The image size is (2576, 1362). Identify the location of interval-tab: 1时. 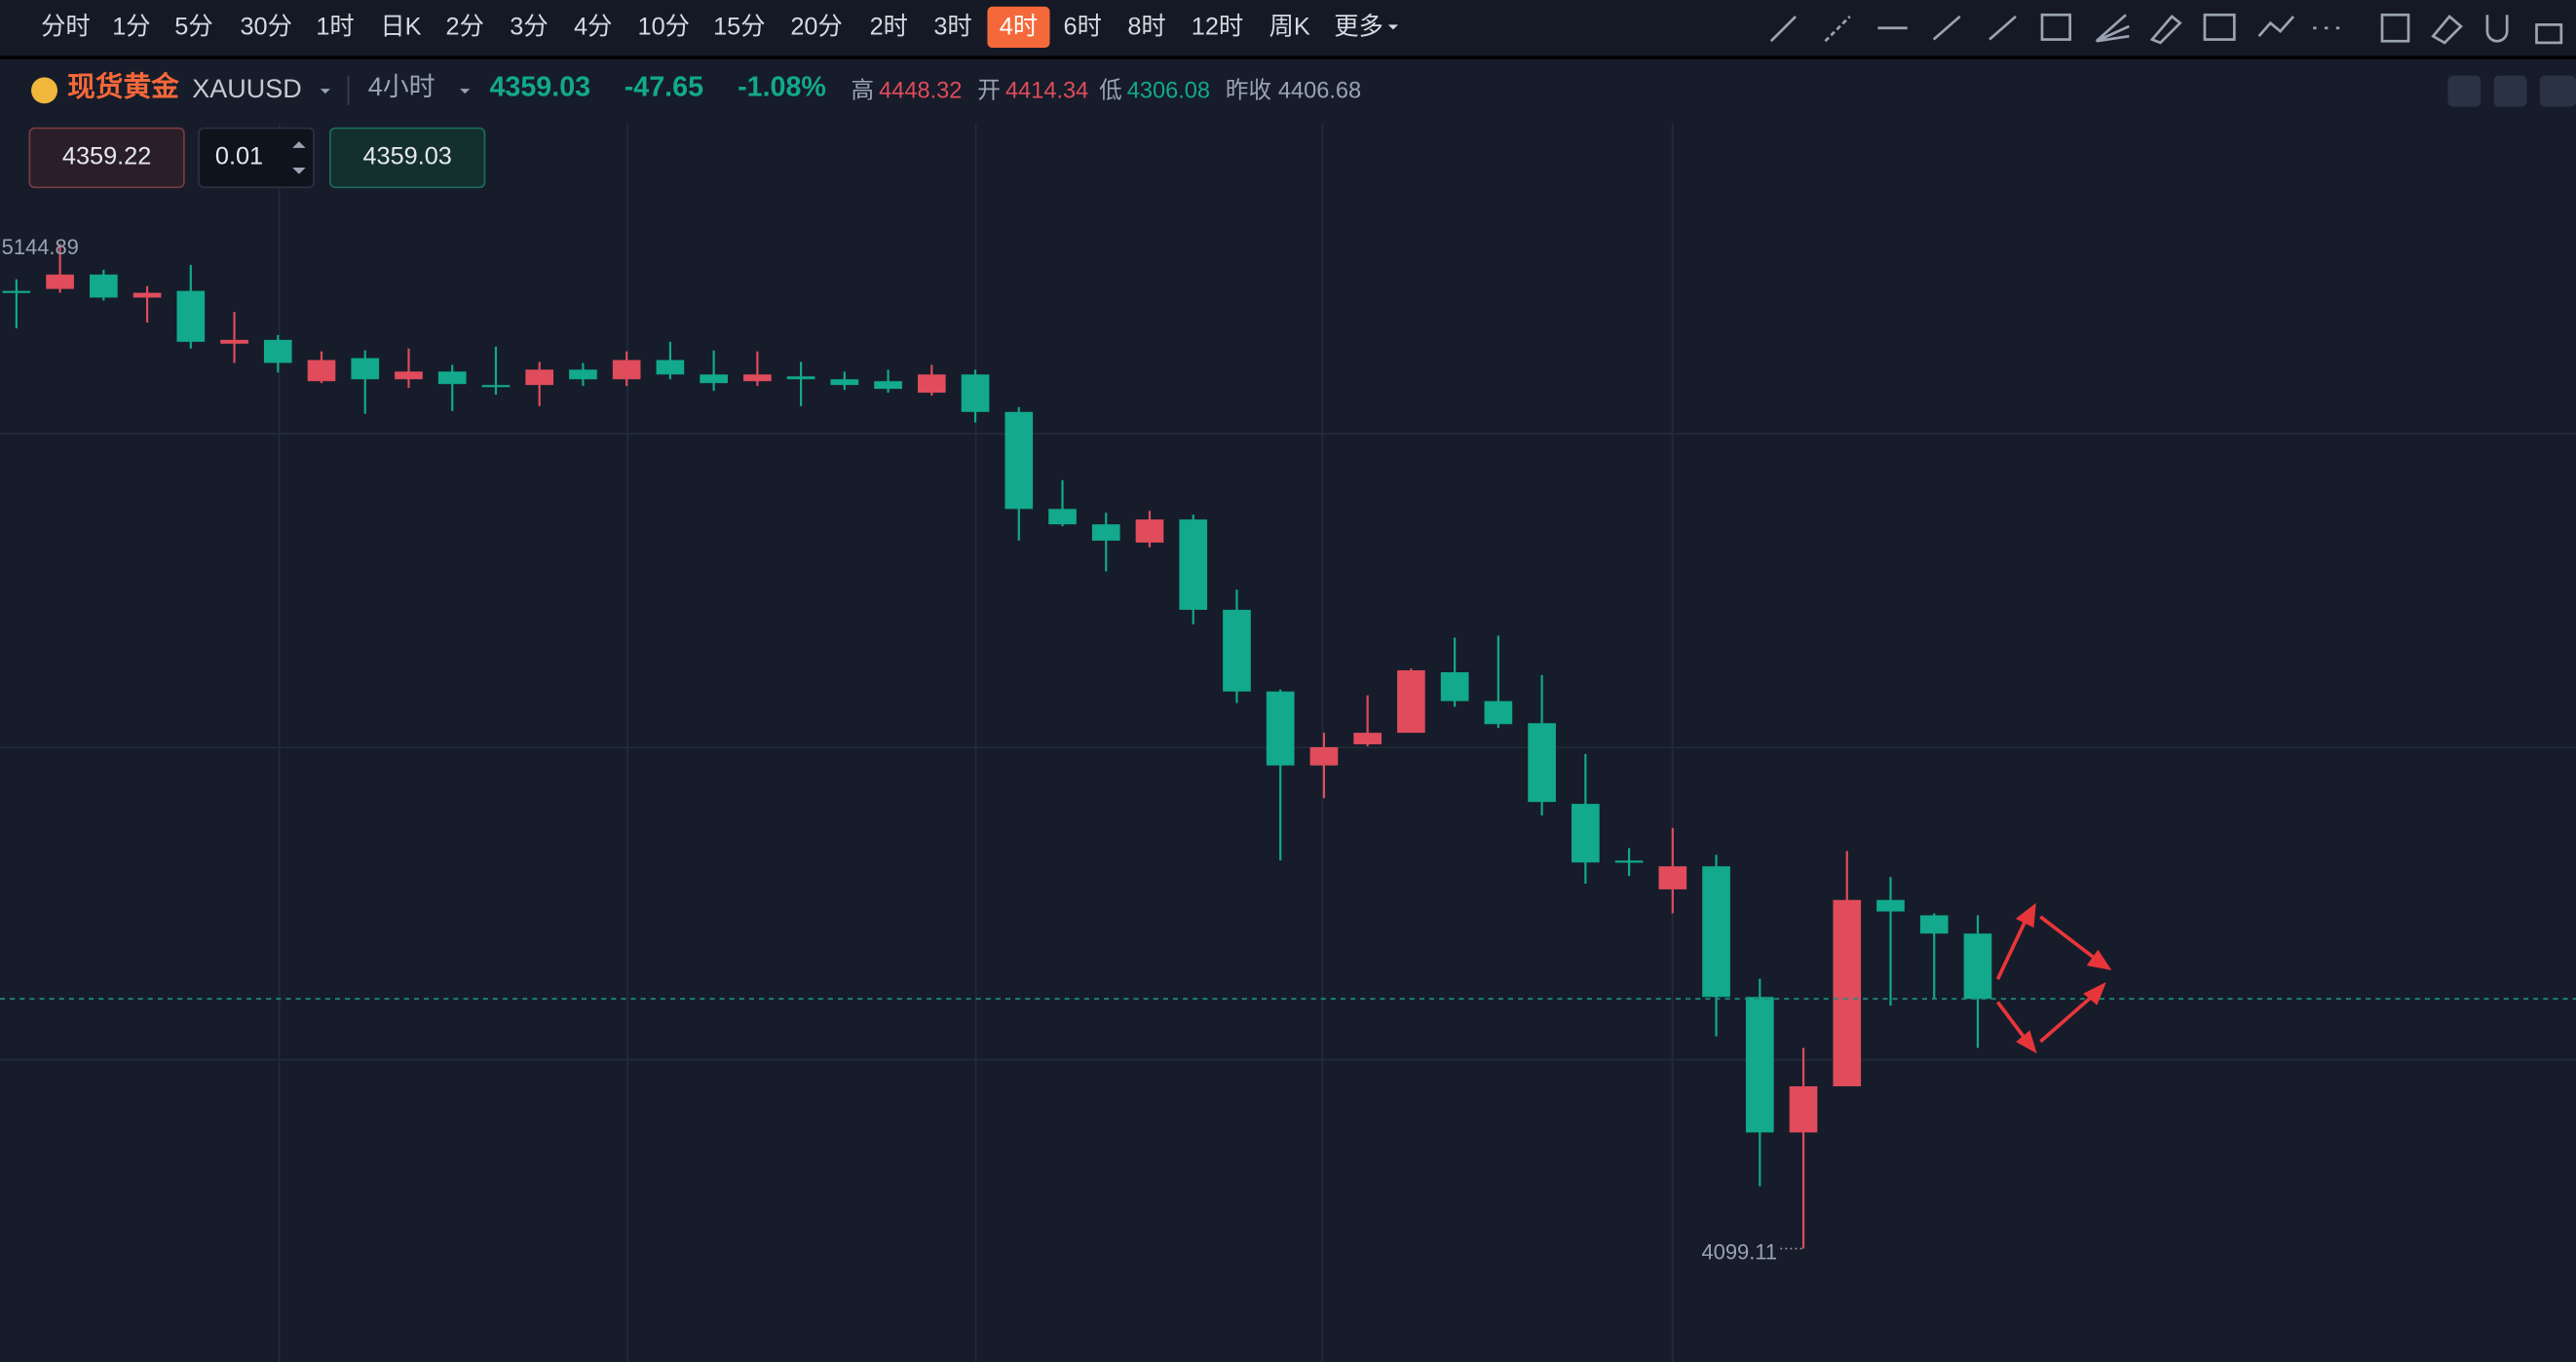
(335, 26).